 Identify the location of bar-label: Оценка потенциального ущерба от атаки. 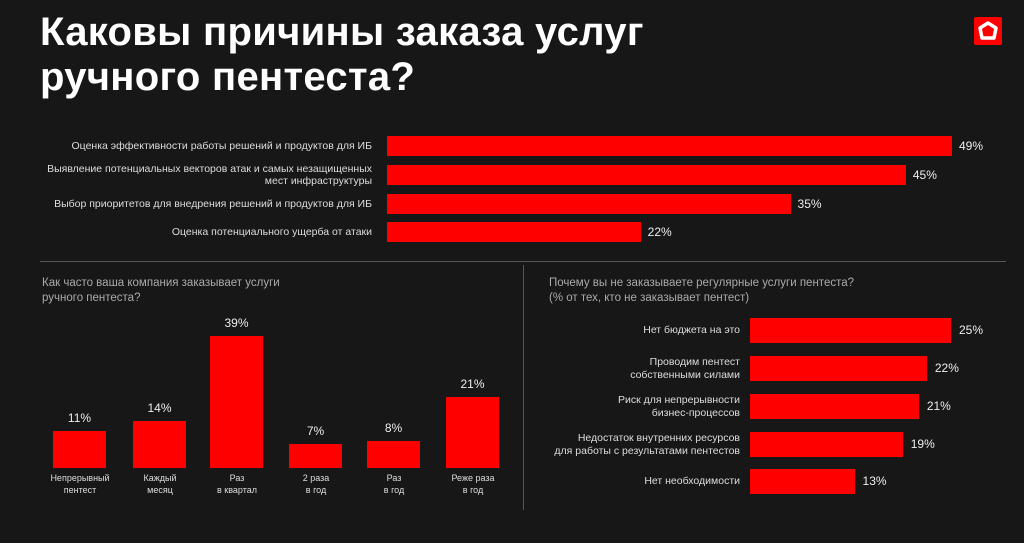
(271, 232).